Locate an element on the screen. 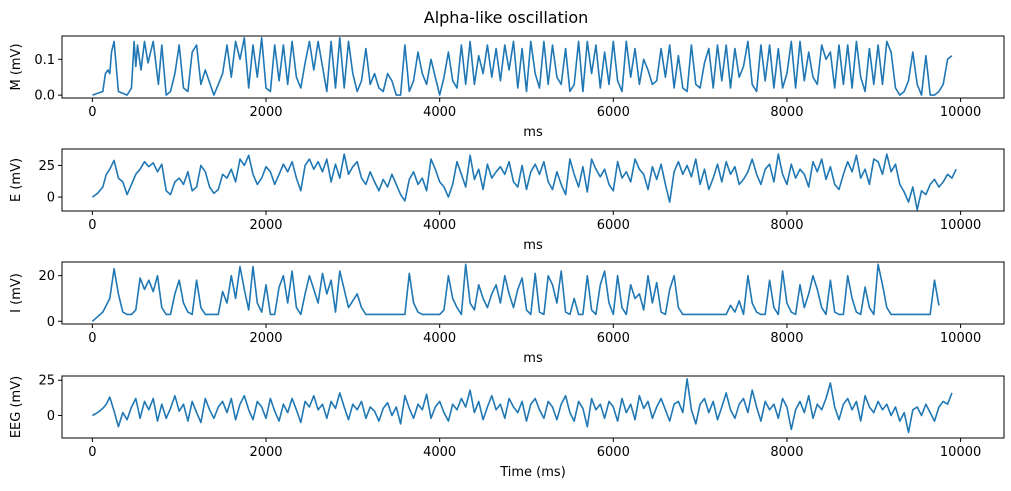 Image resolution: width=1011 pixels, height=491 pixels. axes-frame-m is located at coordinates (533, 67).